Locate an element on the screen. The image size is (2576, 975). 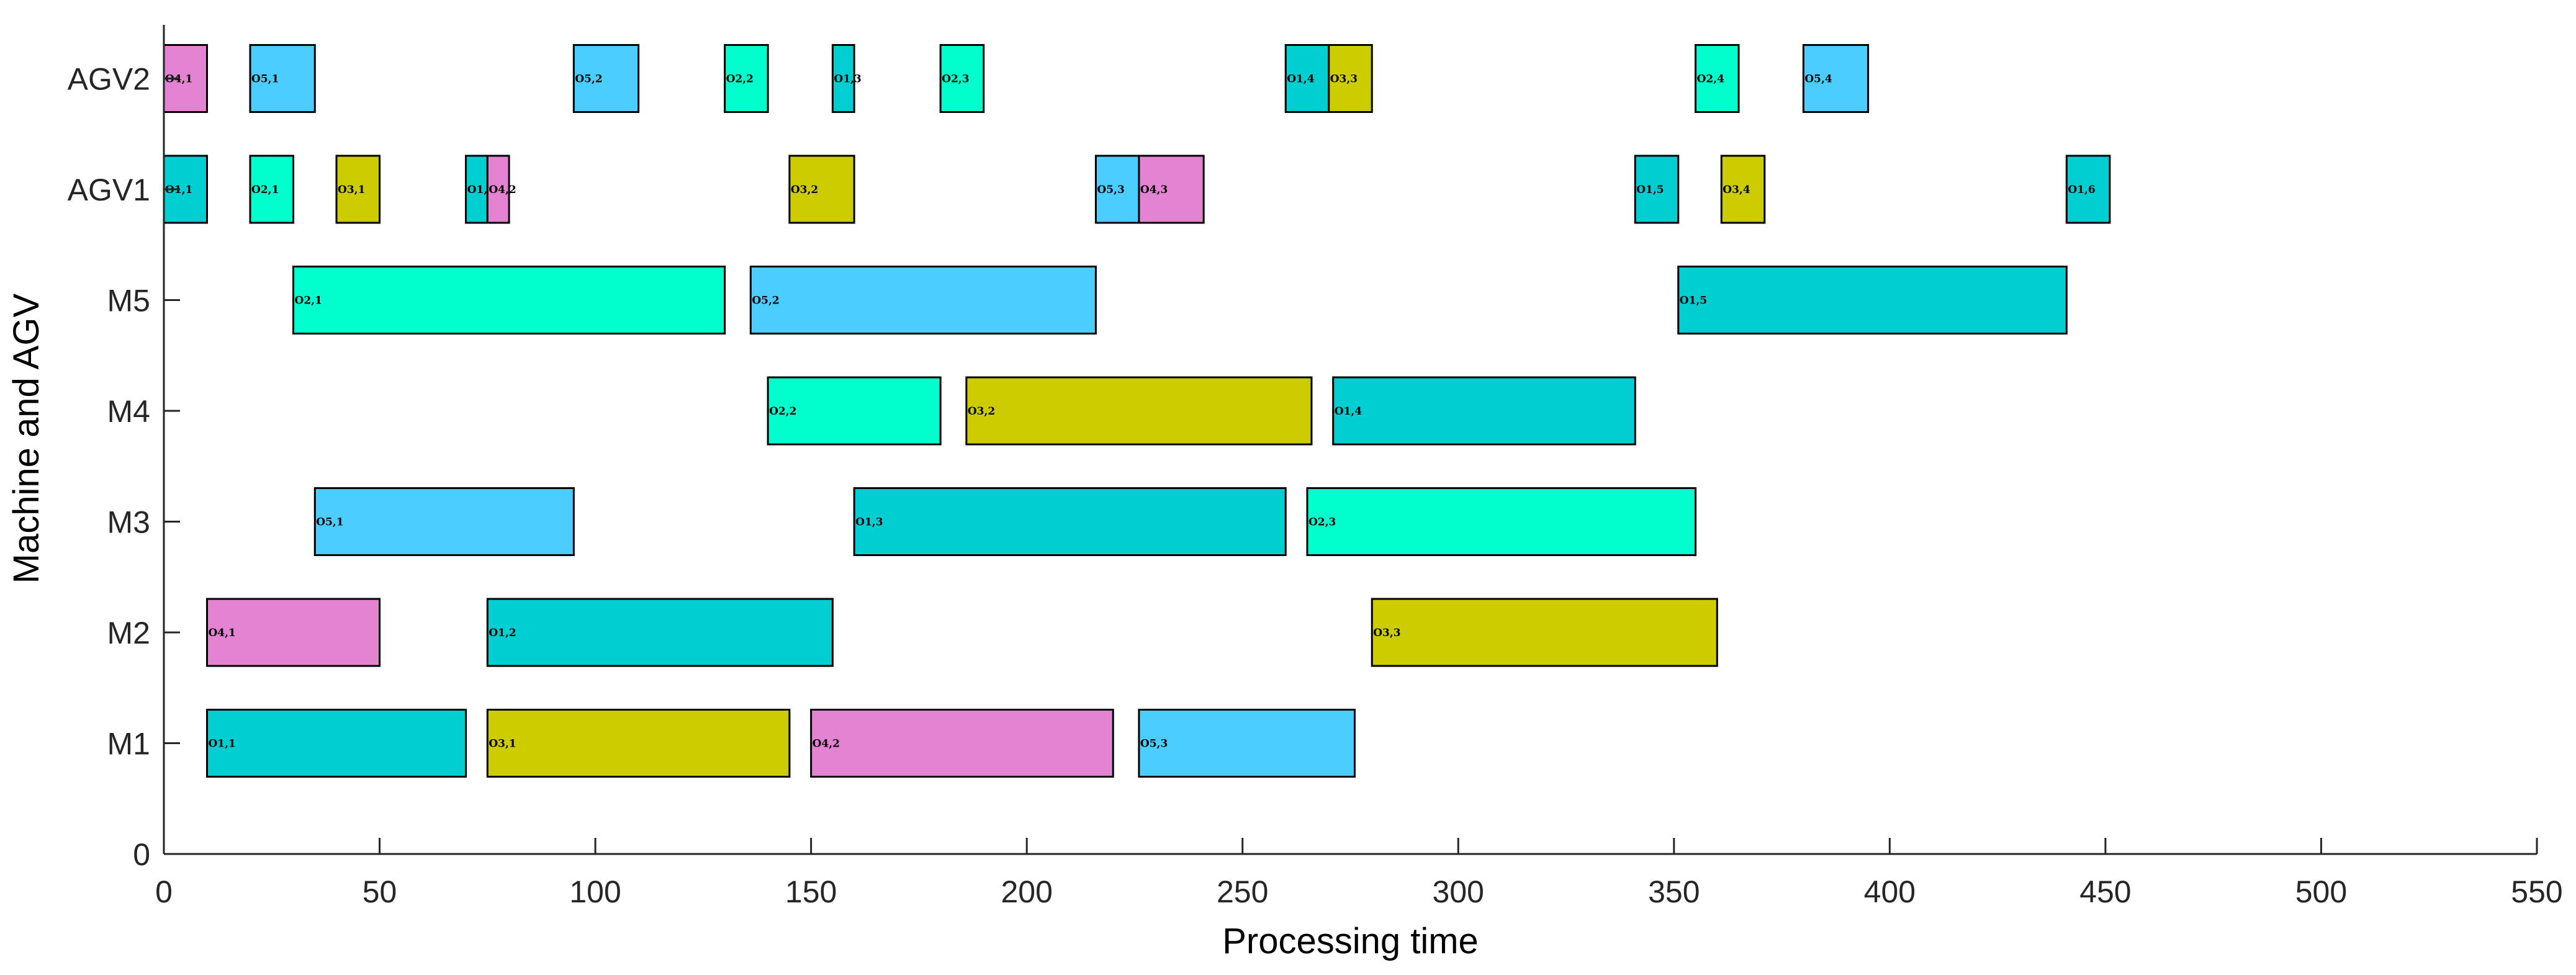
y-tick-label: AGV2 is located at coordinates (109, 79).